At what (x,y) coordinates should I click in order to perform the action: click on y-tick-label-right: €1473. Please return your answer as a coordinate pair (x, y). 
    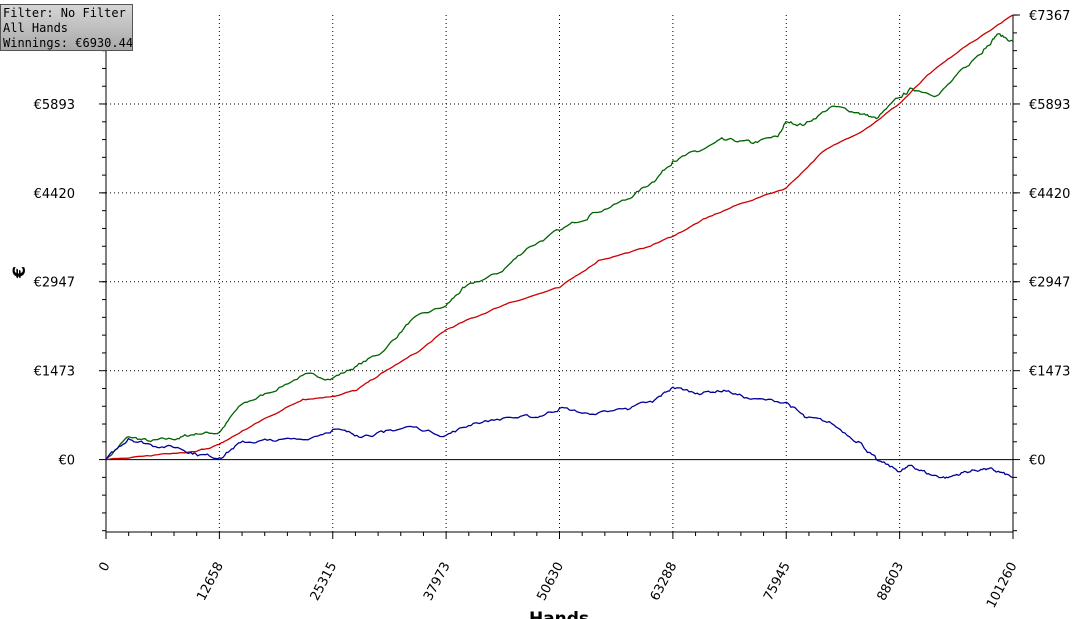
    Looking at the image, I should click on (1049, 372).